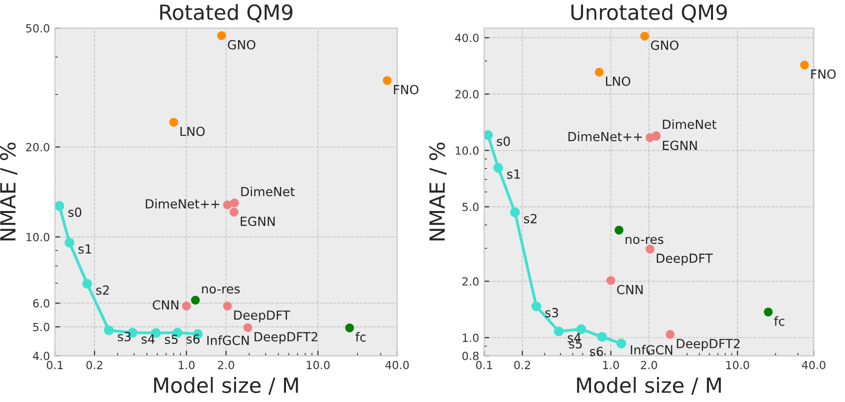 The width and height of the screenshot is (845, 402). What do you see at coordinates (148, 339) in the screenshot?
I see `data-label: s4` at bounding box center [148, 339].